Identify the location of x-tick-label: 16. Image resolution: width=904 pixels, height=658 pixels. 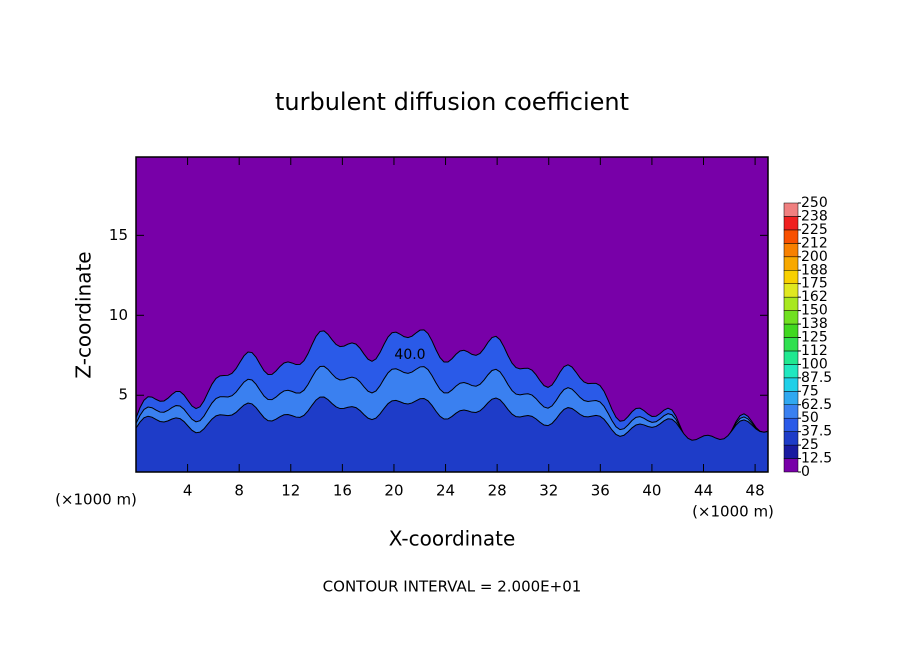
(342, 491).